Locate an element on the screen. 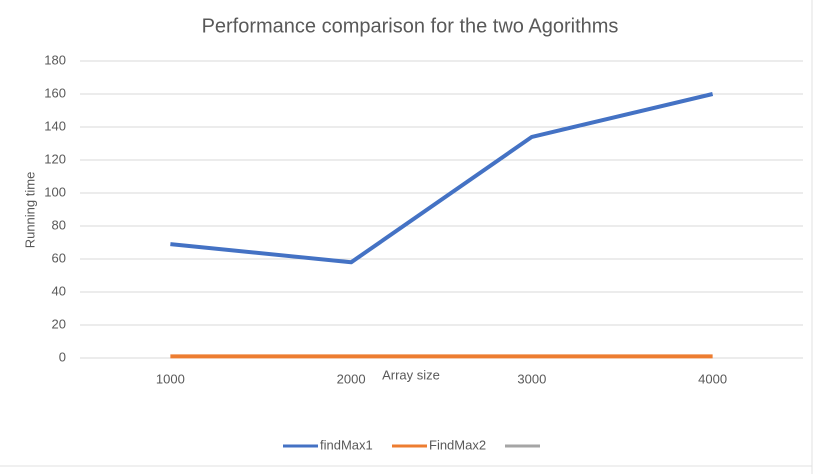 The image size is (827, 474). x-axis-label: Array size is located at coordinates (411, 374).